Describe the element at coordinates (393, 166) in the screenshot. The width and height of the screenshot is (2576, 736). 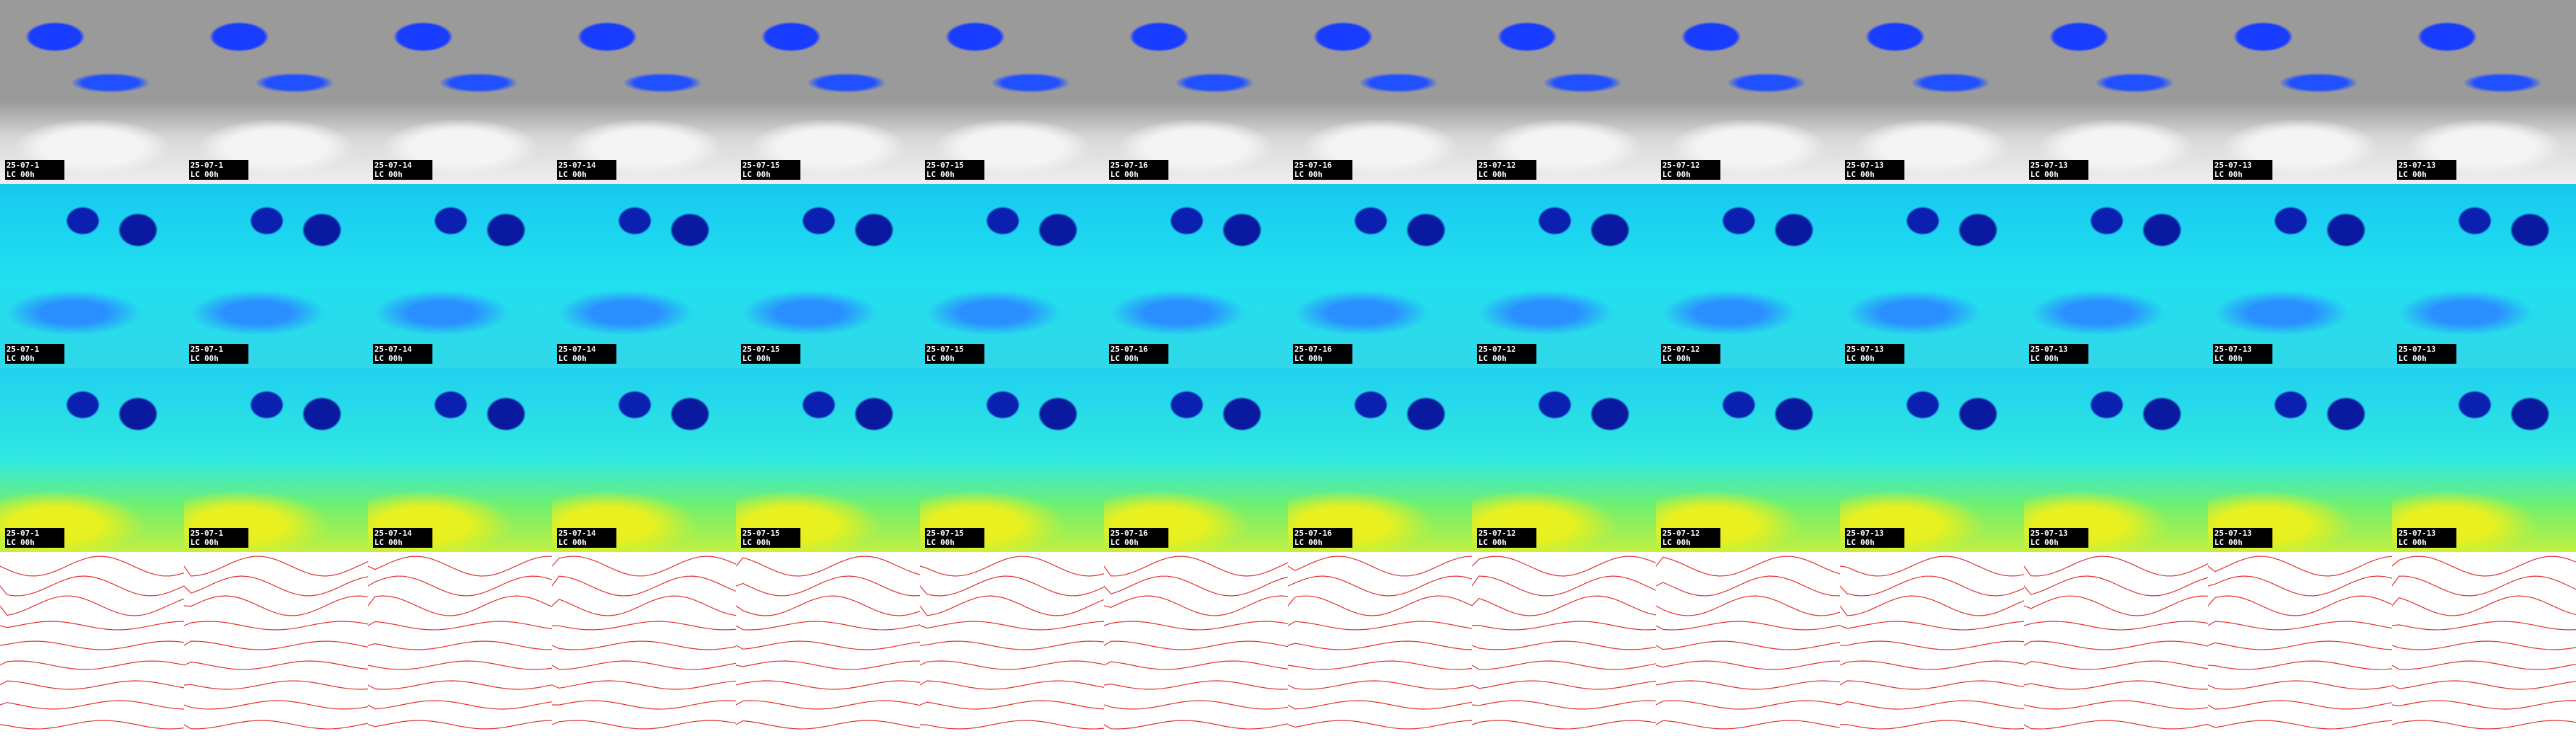
I see `label-date: 25-07-14` at that location.